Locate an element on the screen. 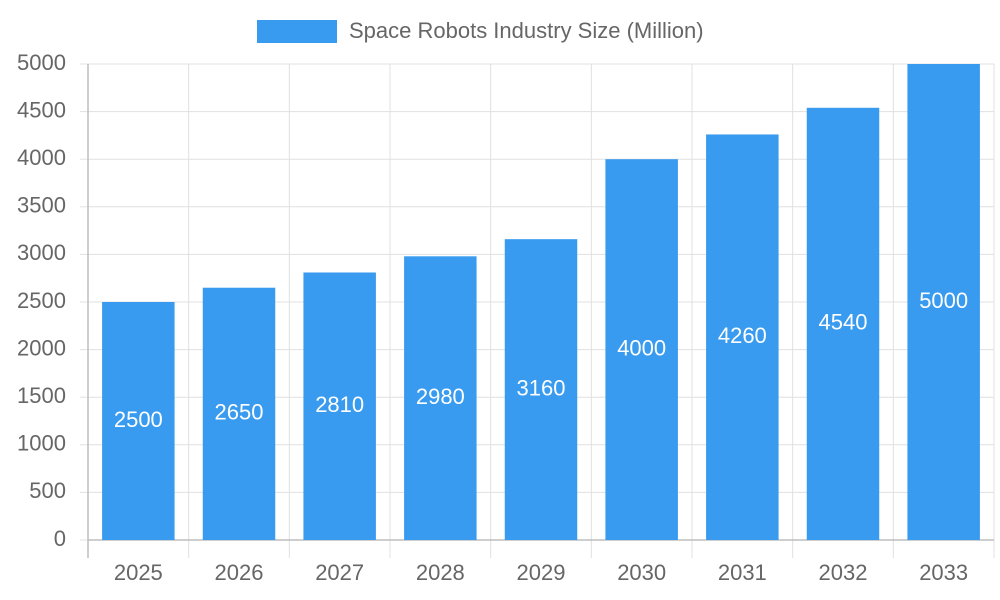 Image resolution: width=1000 pixels, height=600 pixels. data-label: 2500 is located at coordinates (138, 419).